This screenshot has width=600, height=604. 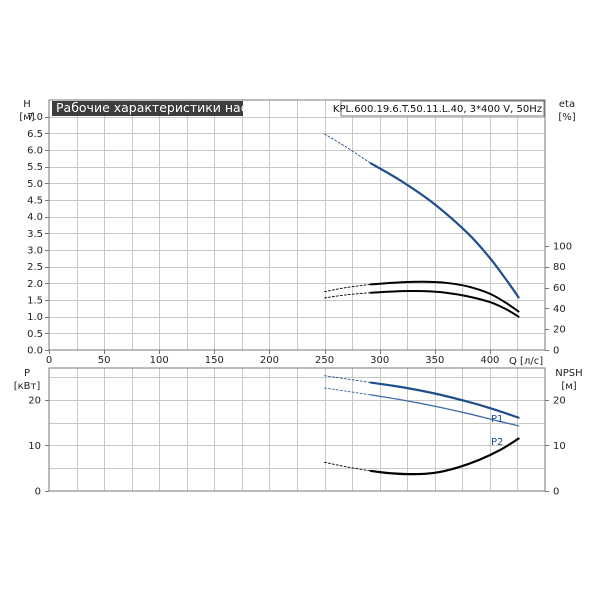 I want to click on q-tick-label: 400, so click(x=489, y=360).